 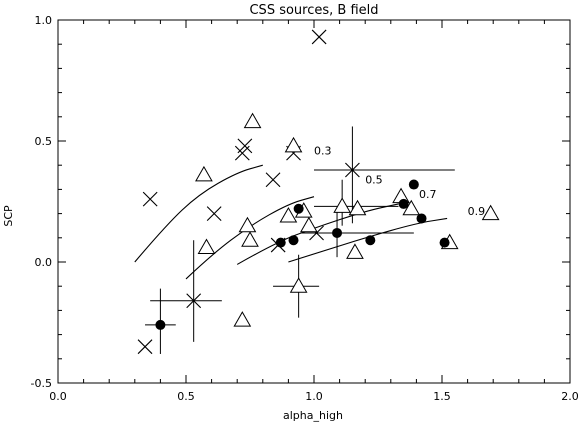 I want to click on x-tick-label: 1.5, so click(x=442, y=396).